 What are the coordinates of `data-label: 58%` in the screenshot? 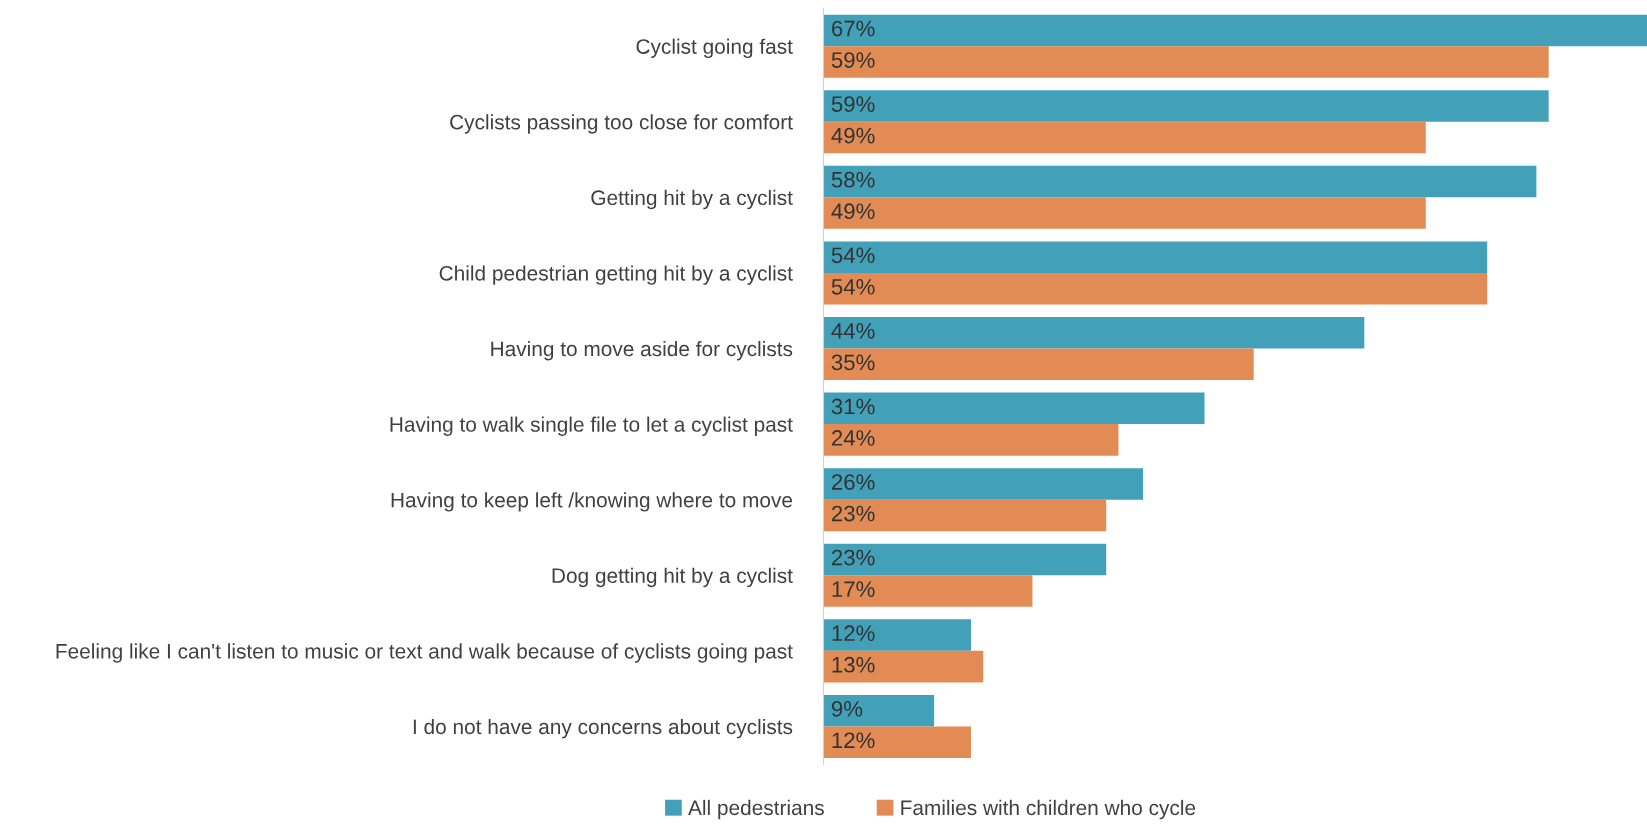 It's located at (853, 179).